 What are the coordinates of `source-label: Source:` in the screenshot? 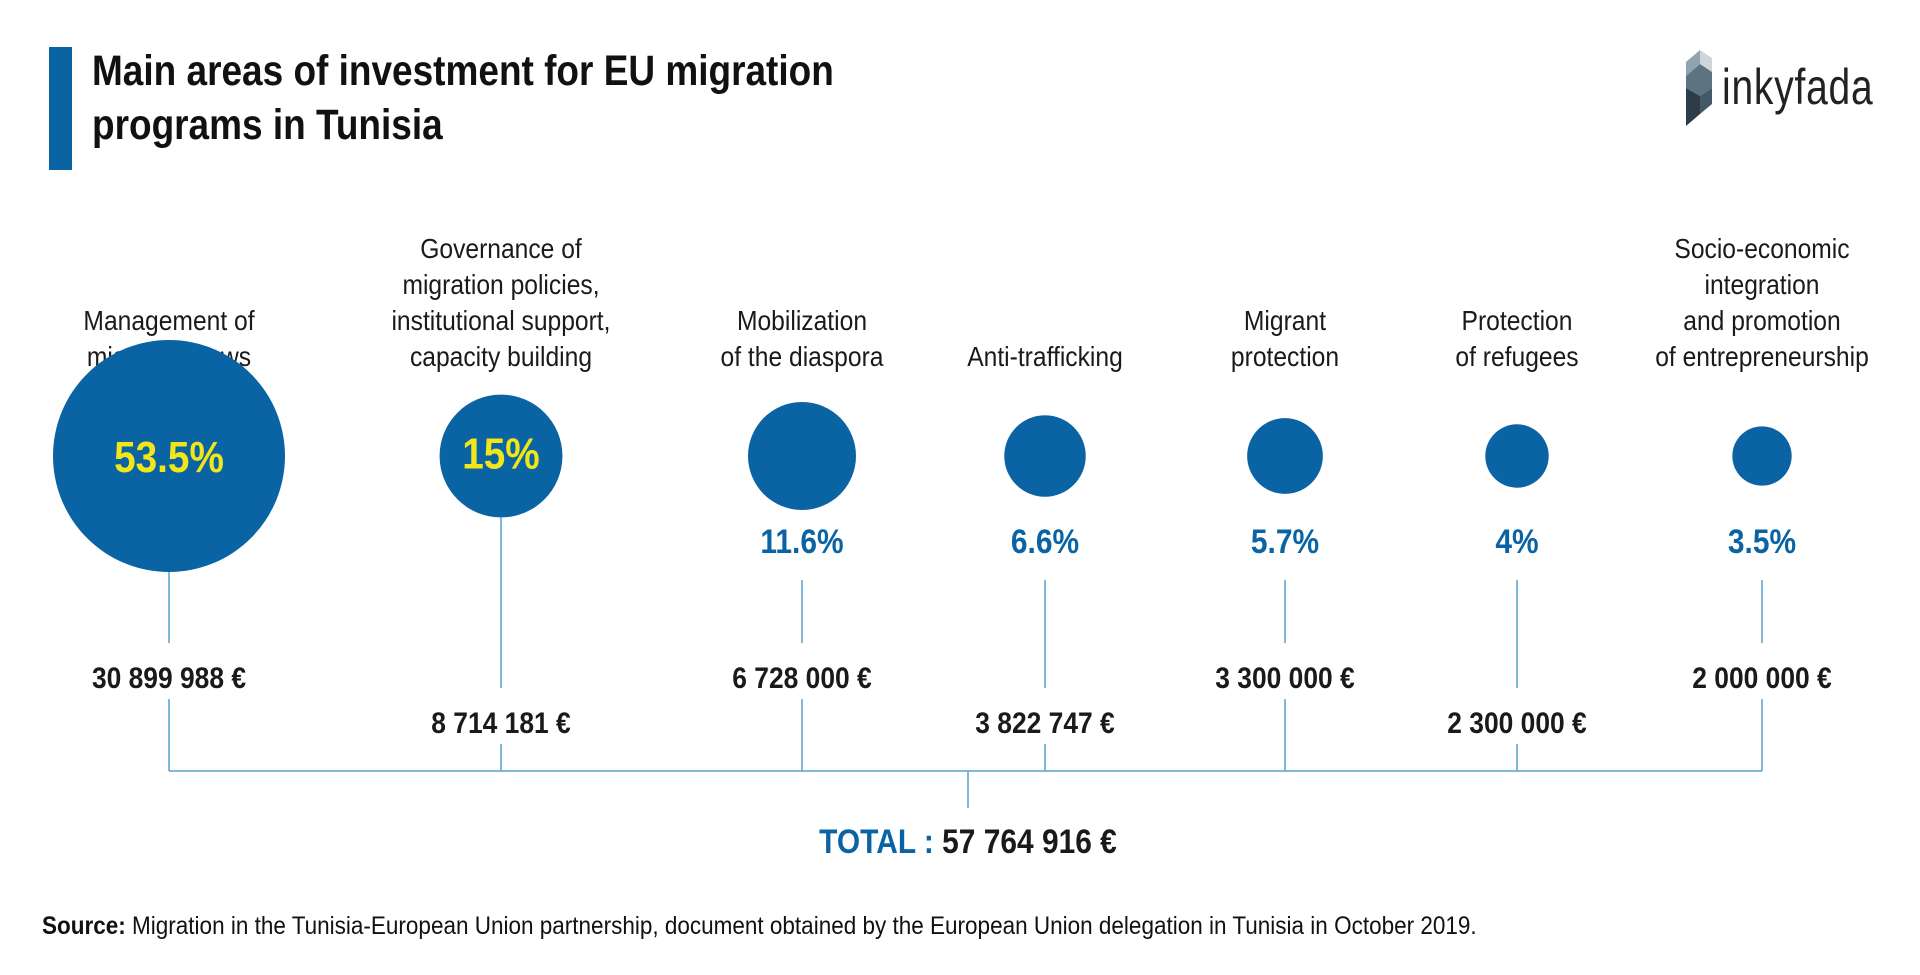 It's located at (84, 926).